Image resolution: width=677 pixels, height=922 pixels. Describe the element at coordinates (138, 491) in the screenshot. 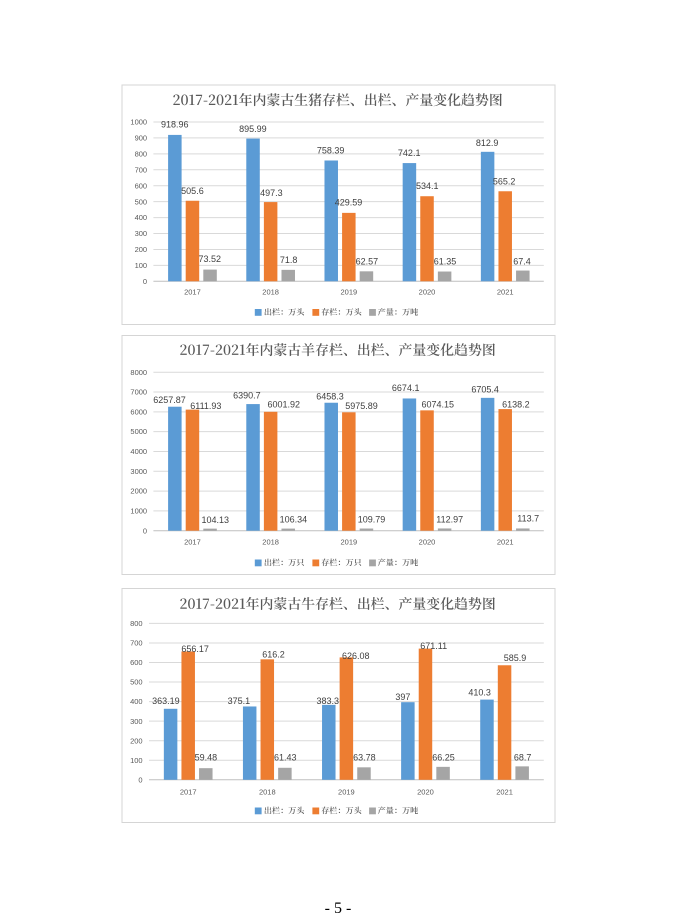

I see `svg-text: 2000` at that location.